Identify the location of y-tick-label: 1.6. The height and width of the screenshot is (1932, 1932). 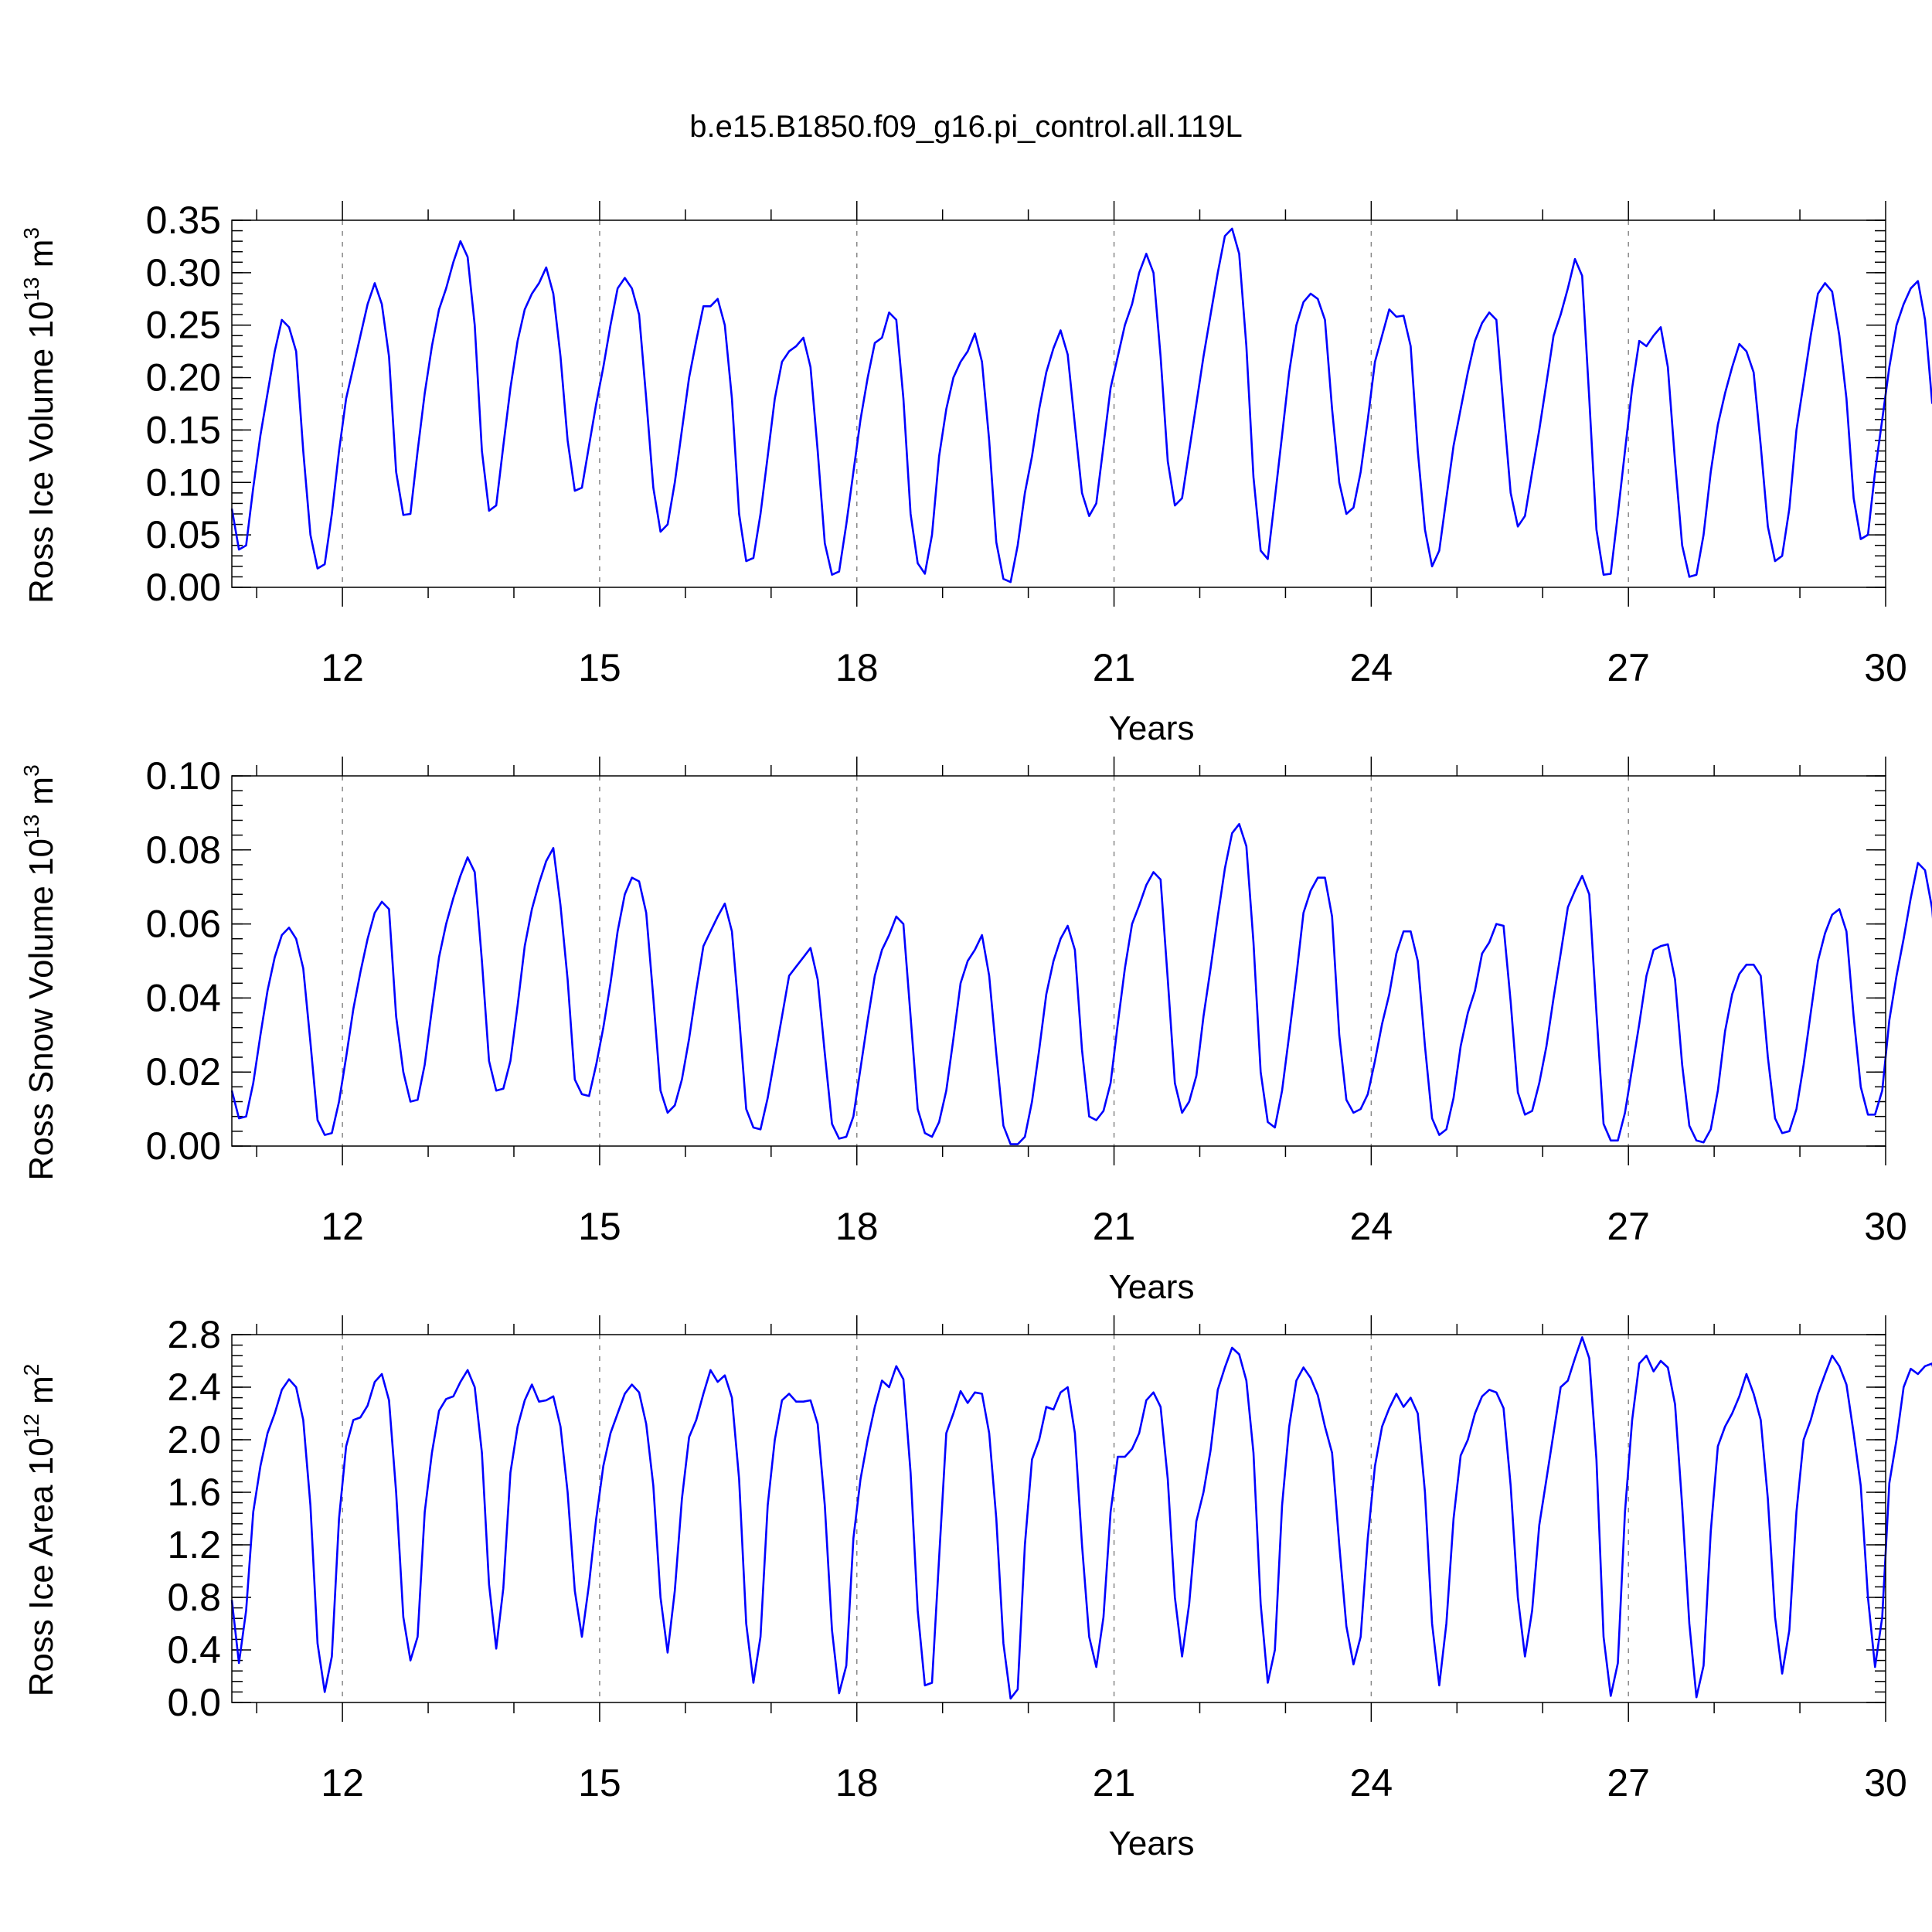
(194, 1492).